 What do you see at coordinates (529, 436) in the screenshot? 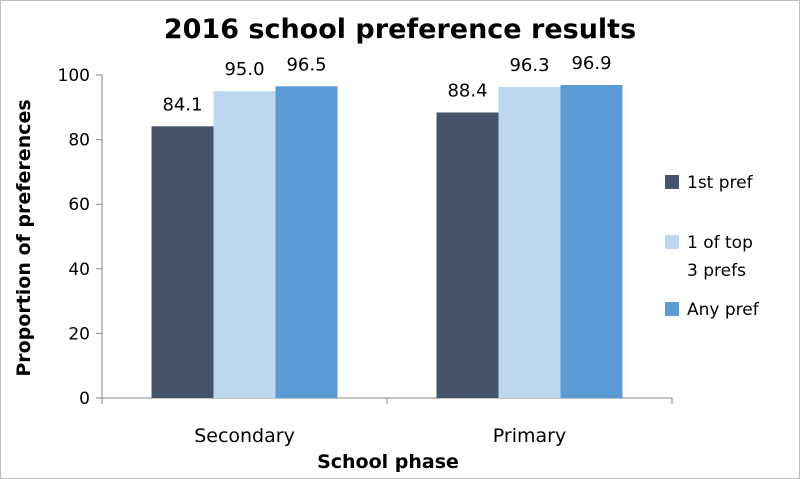
I see `x-category-label: Primary` at bounding box center [529, 436].